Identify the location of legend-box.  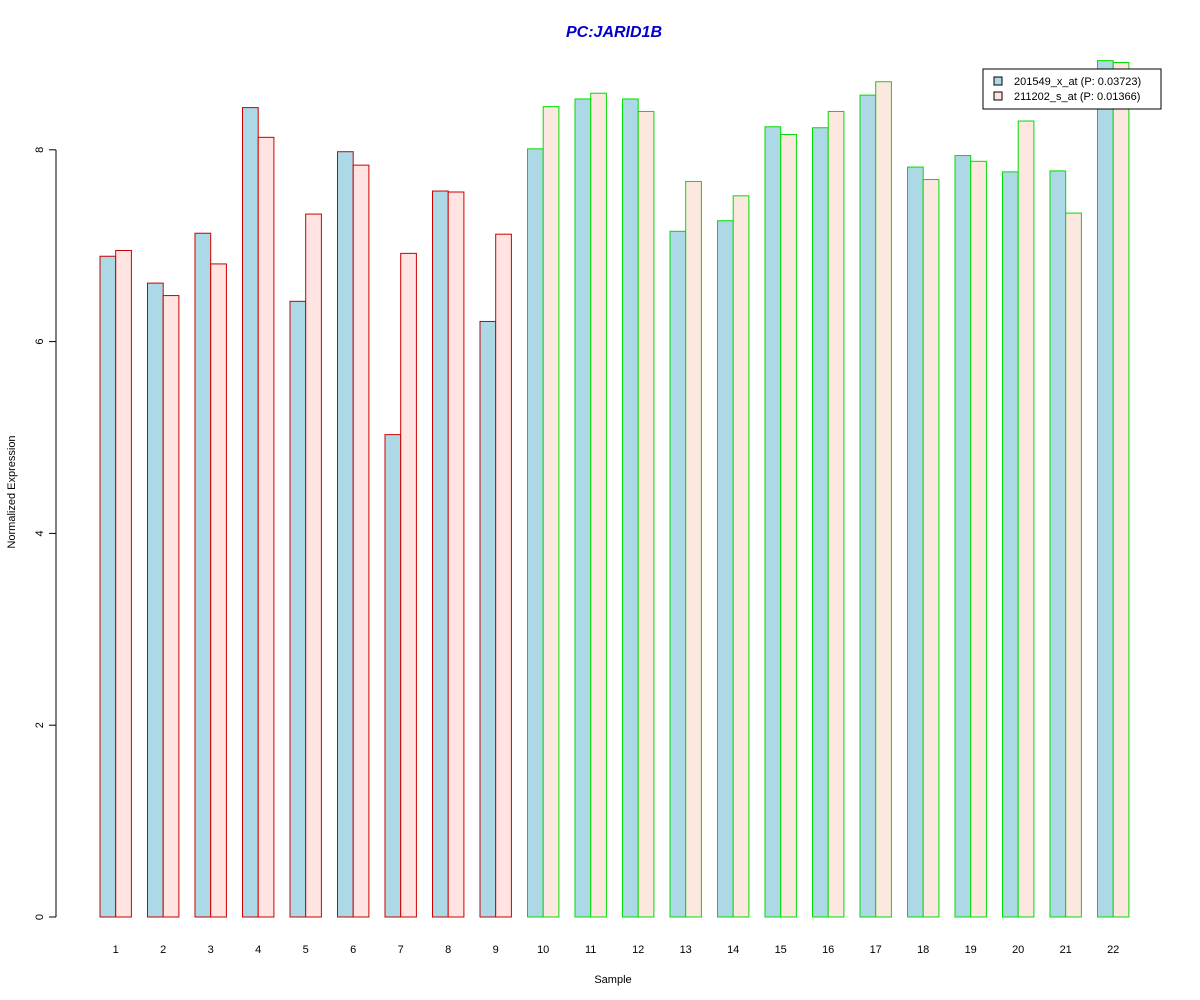
(1072, 89).